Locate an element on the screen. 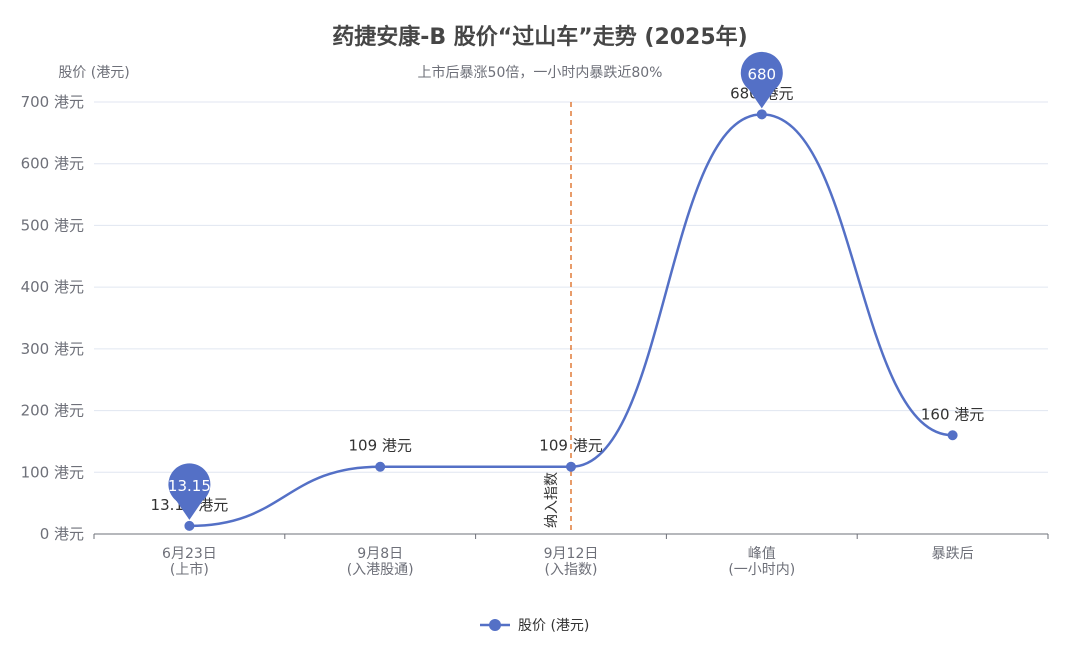 This screenshot has width=1080, height=654. mark-line-label: 纳入指数 is located at coordinates (552, 500).